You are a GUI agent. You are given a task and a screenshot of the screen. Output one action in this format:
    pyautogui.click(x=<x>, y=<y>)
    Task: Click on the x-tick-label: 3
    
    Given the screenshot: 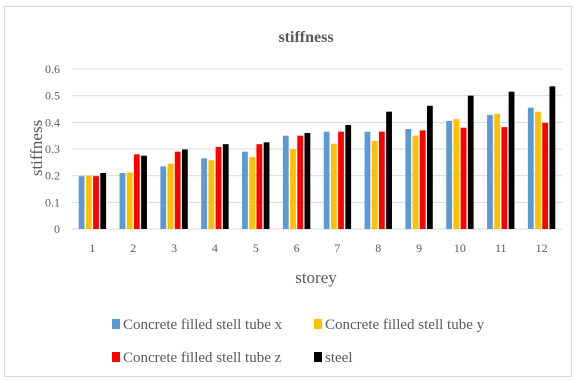 What is the action you would take?
    pyautogui.click(x=174, y=248)
    